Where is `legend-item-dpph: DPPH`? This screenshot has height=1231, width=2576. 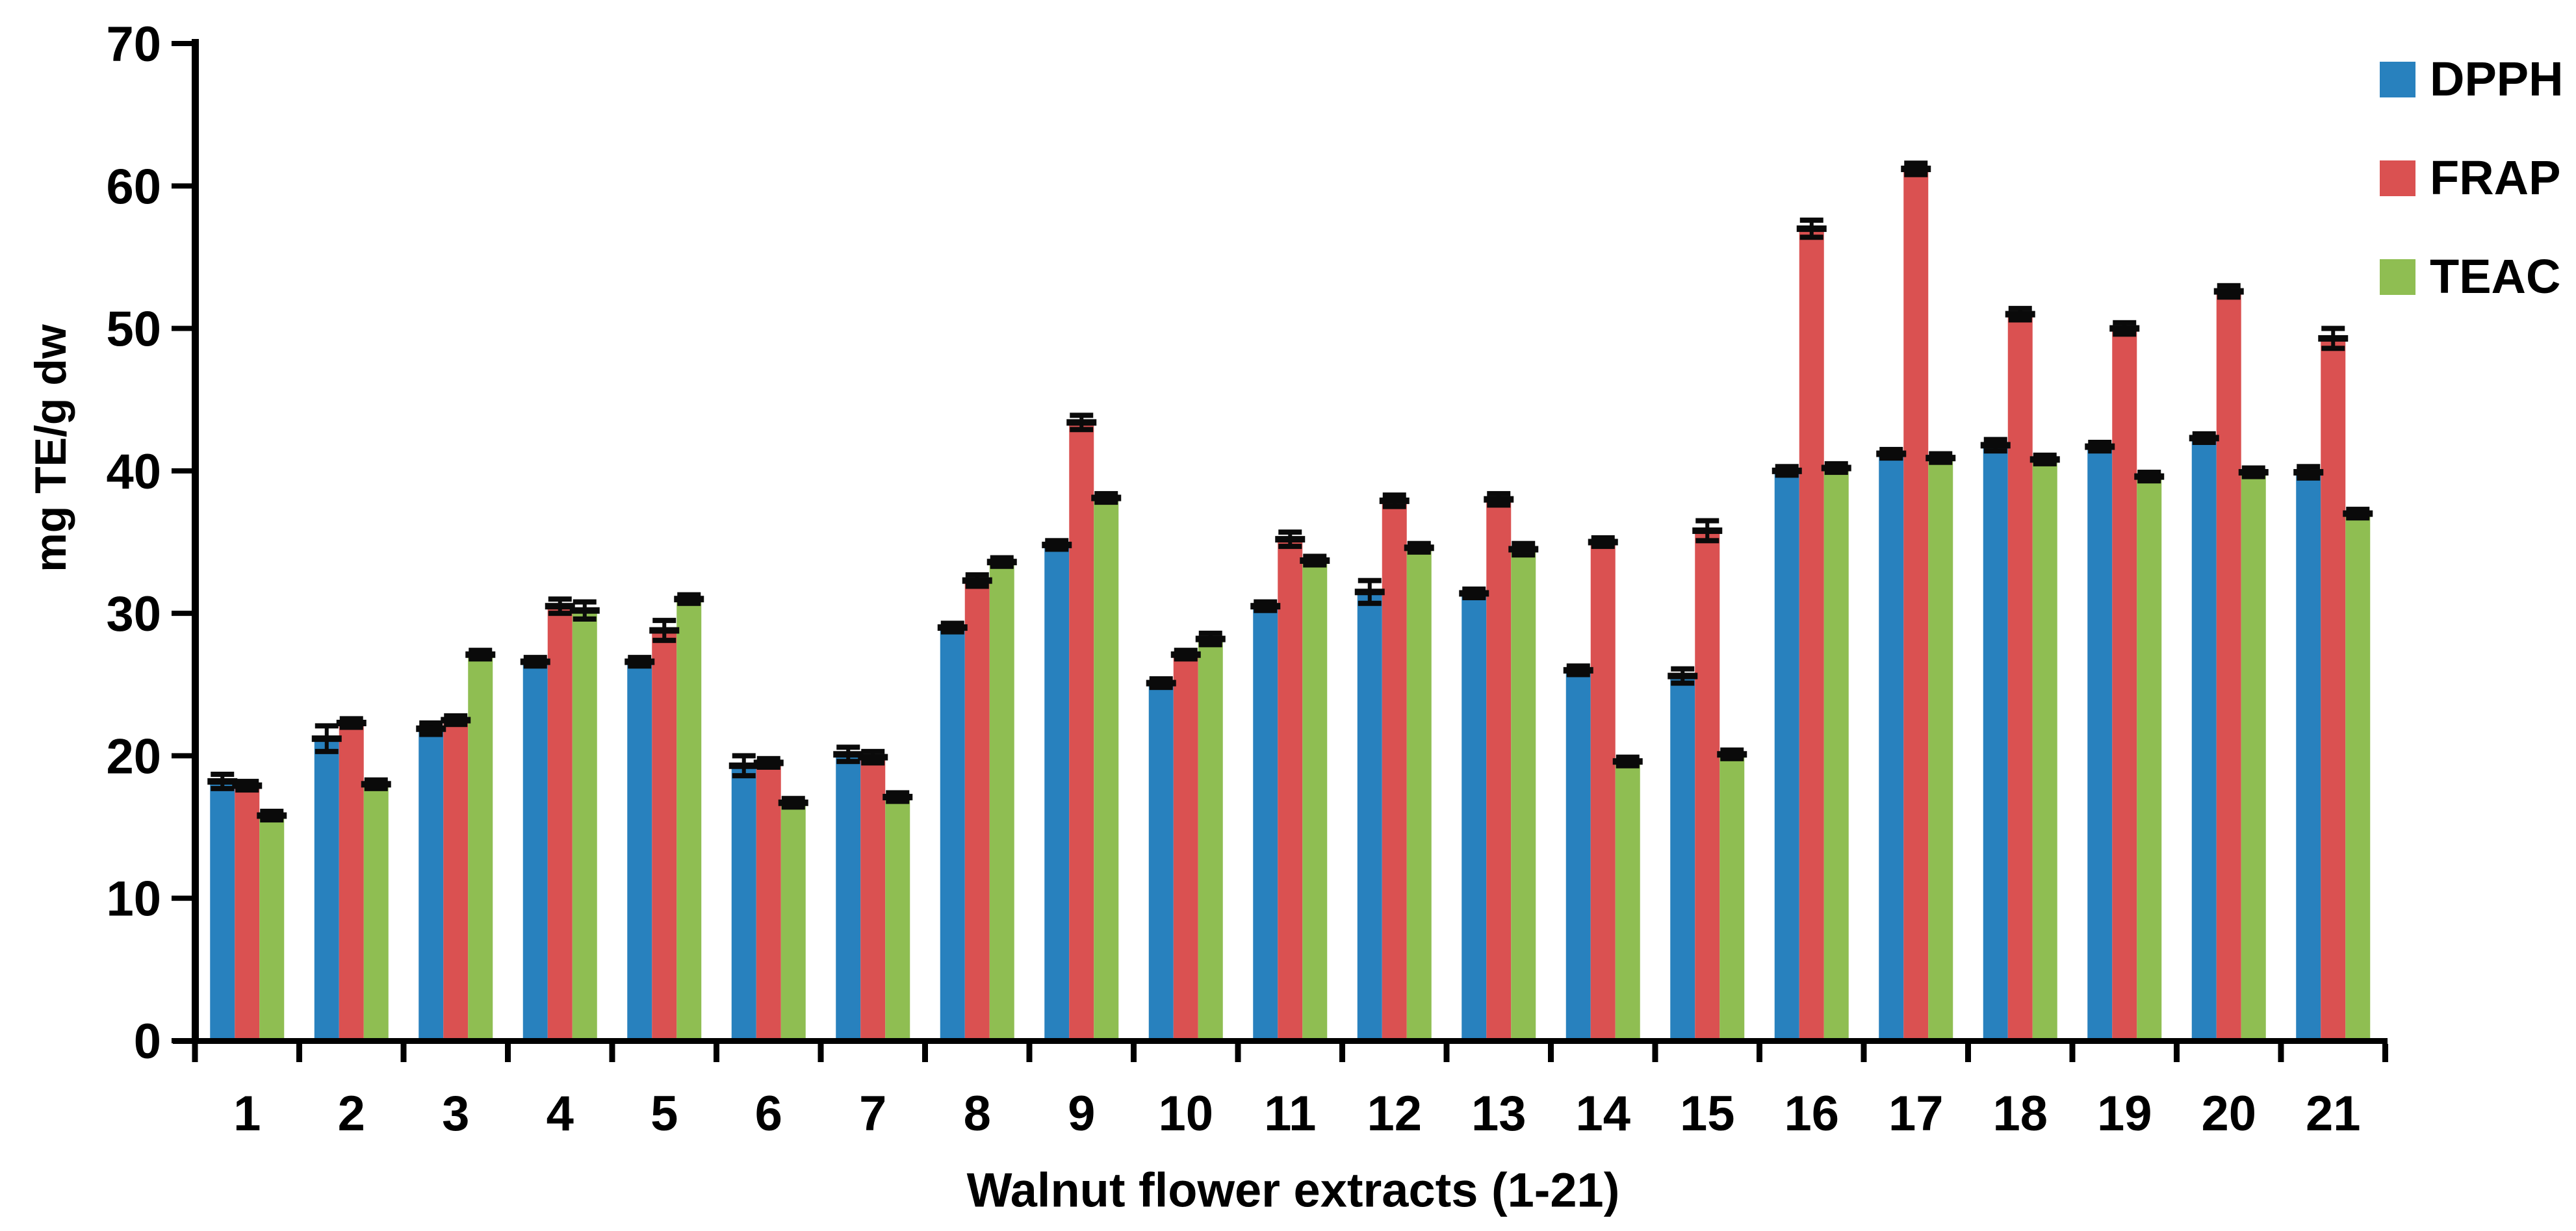 legend-item-dpph: DPPH is located at coordinates (2472, 79).